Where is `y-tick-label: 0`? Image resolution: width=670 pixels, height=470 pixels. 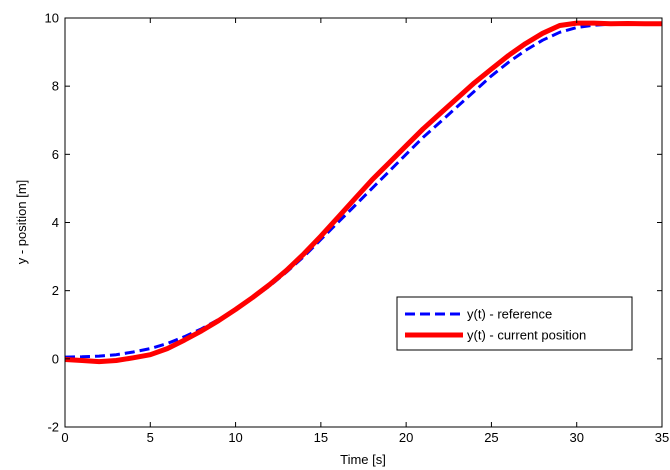
y-tick-label: 0 is located at coordinates (55, 358).